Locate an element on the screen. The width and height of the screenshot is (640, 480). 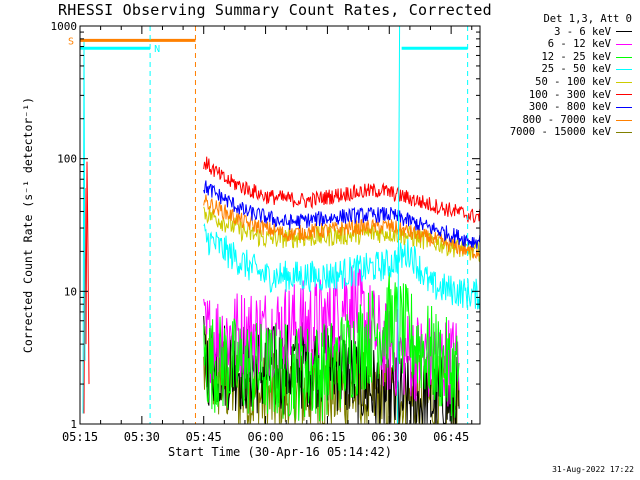
legend-item: 6 - 12 keV is located at coordinates (557, 44).